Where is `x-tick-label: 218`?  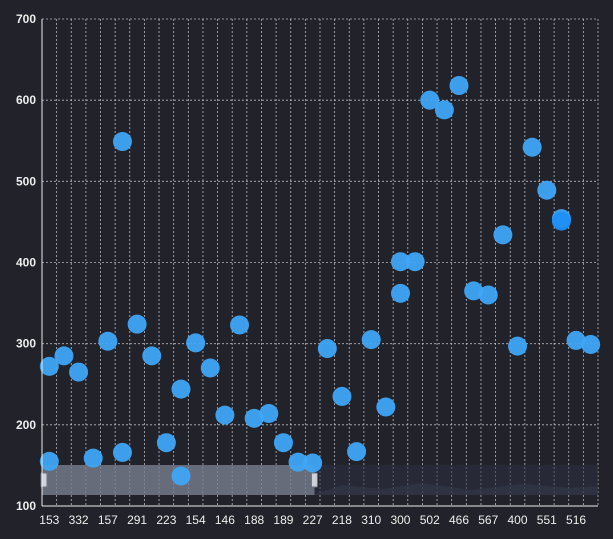 x-tick-label: 218 is located at coordinates (342, 520).